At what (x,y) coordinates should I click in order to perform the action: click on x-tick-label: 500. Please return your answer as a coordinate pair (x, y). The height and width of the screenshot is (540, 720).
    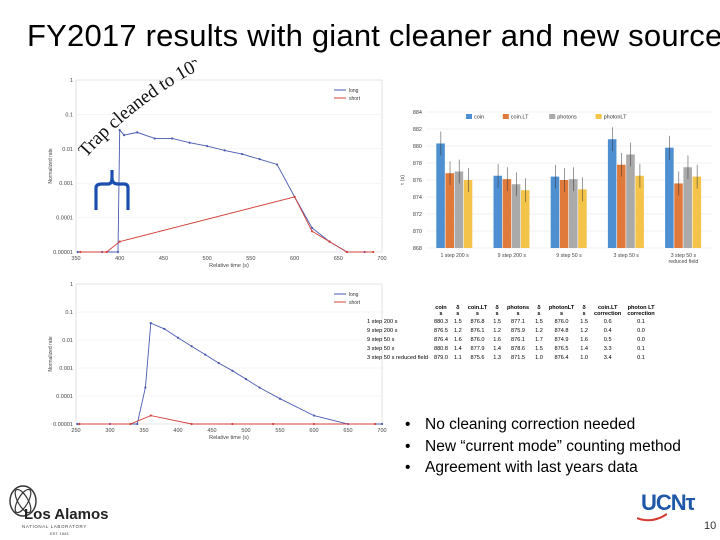
    Looking at the image, I should click on (245, 431).